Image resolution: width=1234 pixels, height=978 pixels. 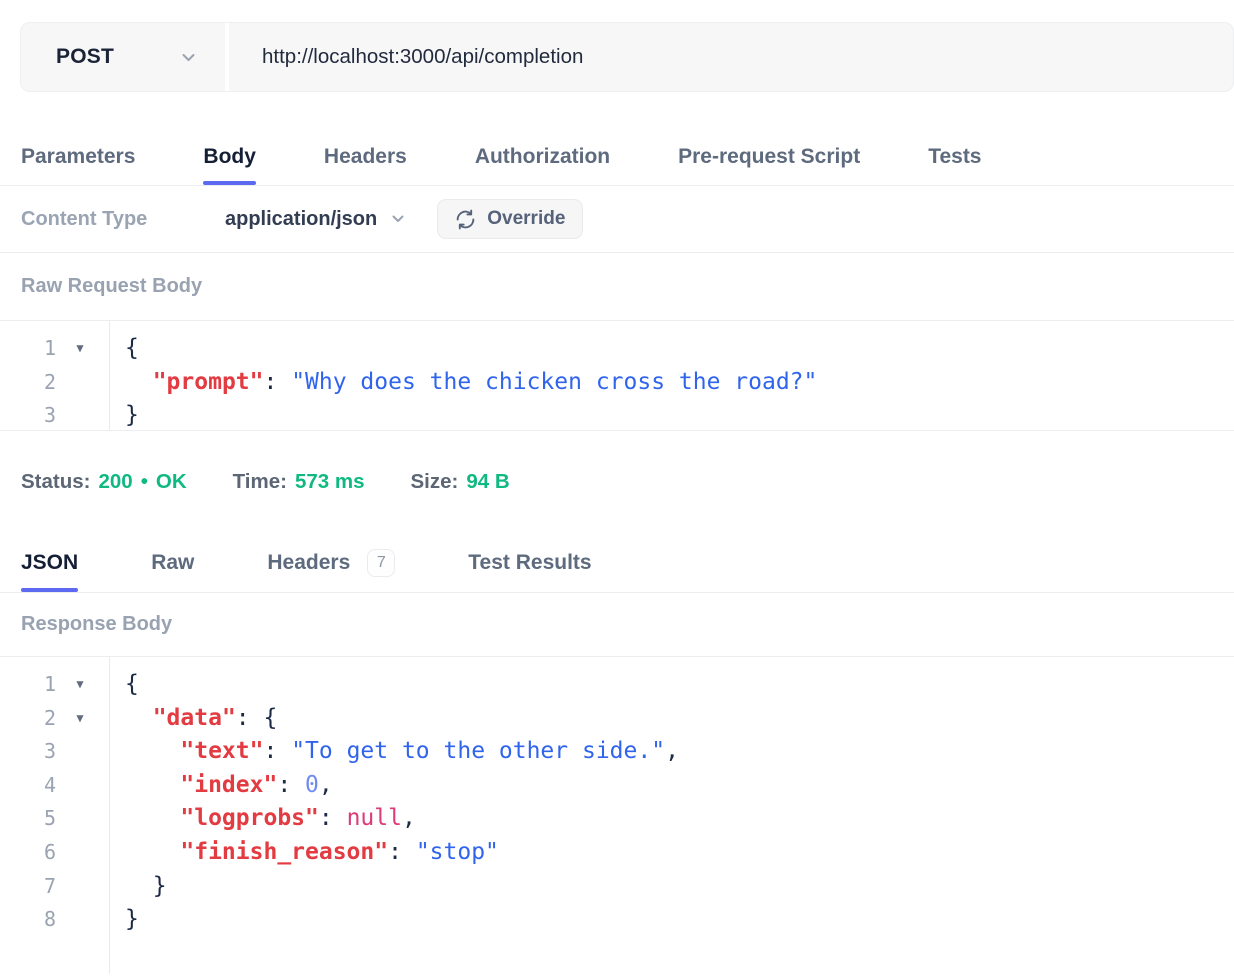 I want to click on gutter-line: 4, so click(x=54, y=786).